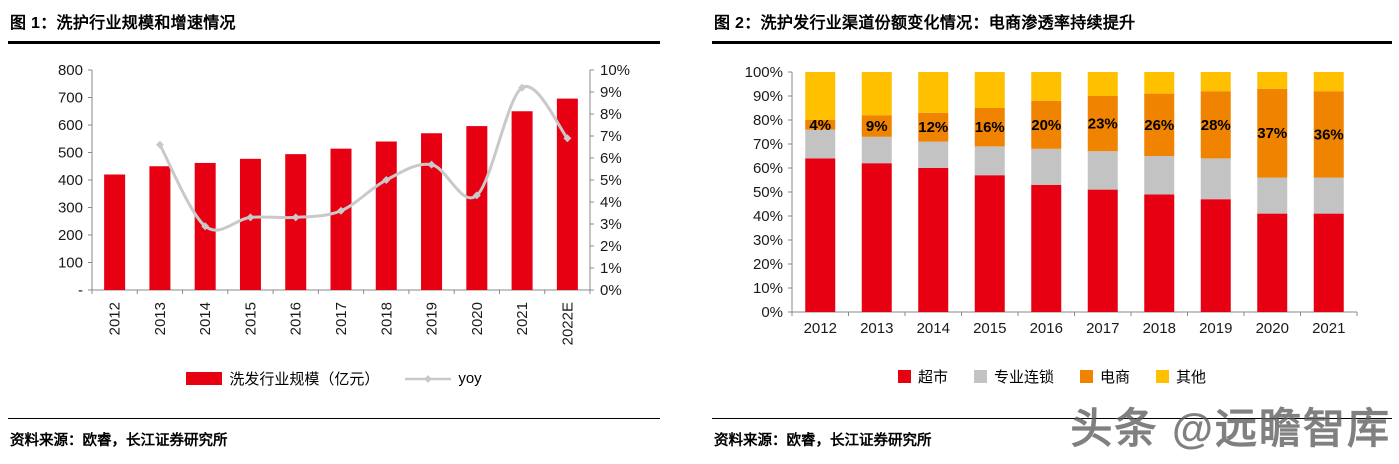 This screenshot has width=1399, height=464. Describe the element at coordinates (611, 246) in the screenshot. I see `fig1-right-axis-label: 2%` at that location.